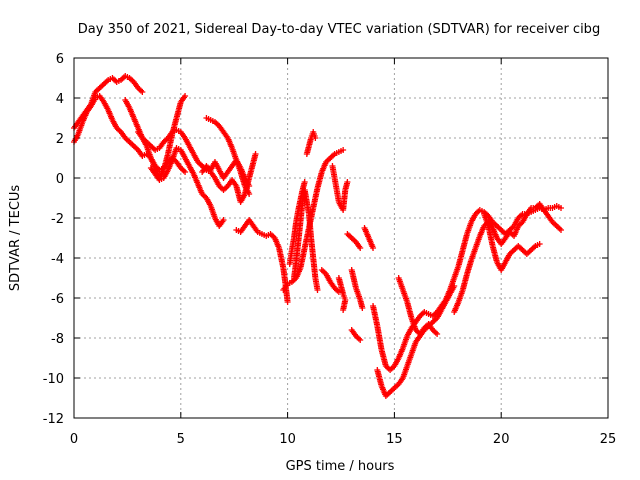  Describe the element at coordinates (60, 59) in the screenshot. I see `y-tick-label: 6` at that location.